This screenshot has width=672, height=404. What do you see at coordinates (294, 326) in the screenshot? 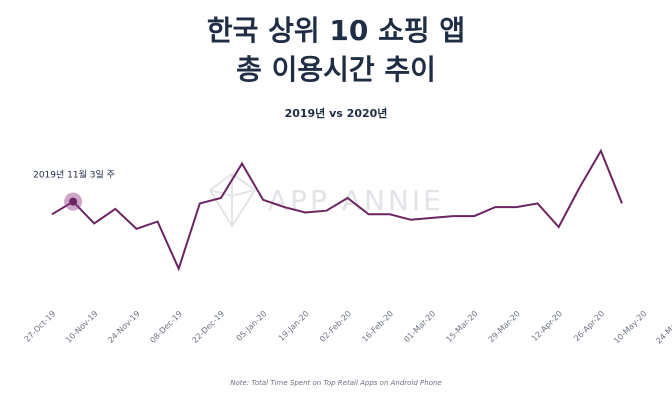
I see `x-tick-label: 19-Jan-20` at bounding box center [294, 326].